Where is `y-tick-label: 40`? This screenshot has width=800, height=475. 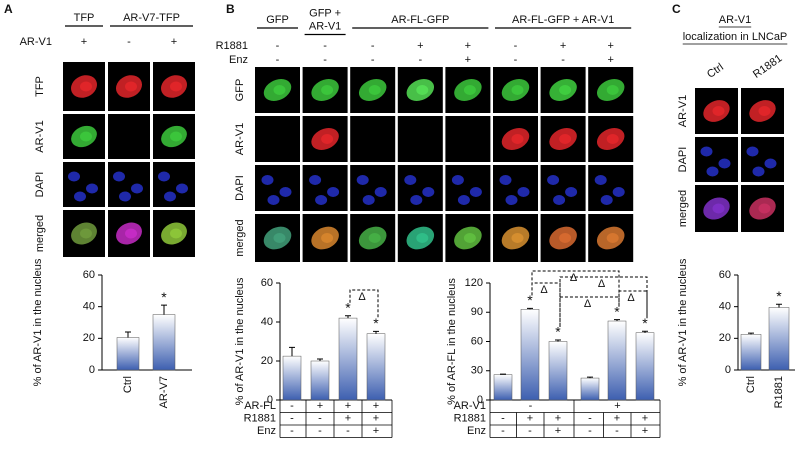 y-tick-label: 40 is located at coordinates (725, 307).